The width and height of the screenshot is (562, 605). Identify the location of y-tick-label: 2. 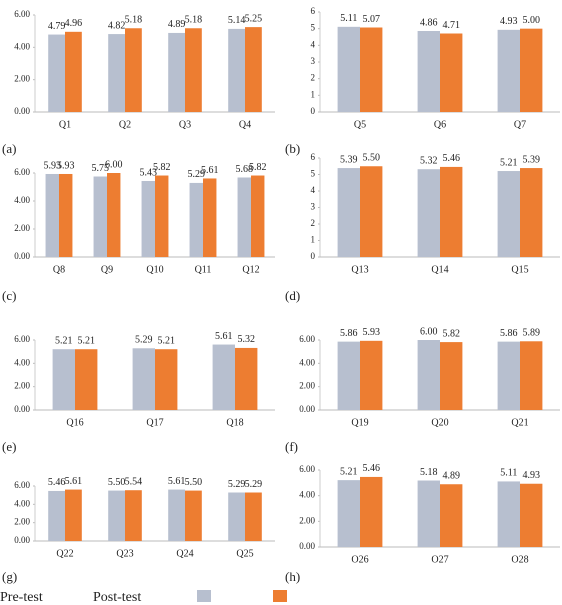
(313, 223).